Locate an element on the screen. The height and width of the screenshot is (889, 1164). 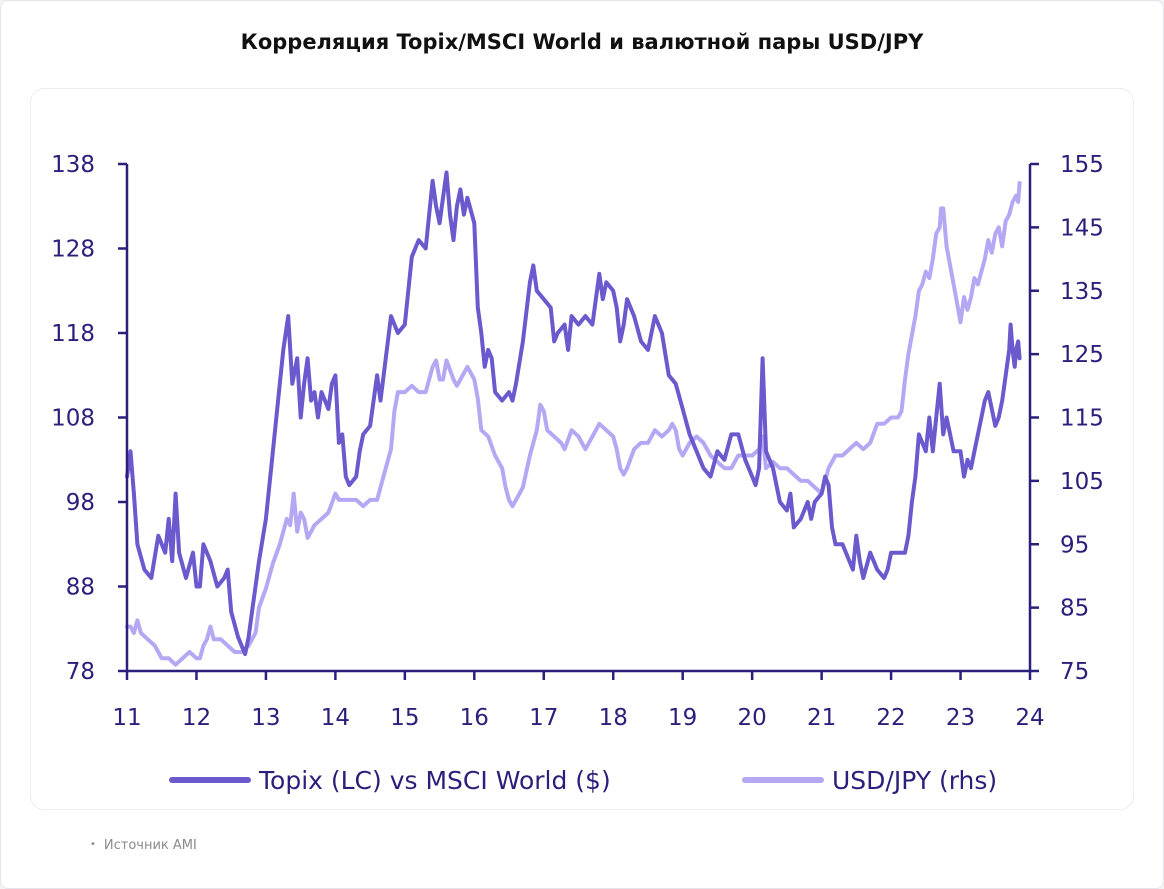
x-tick-label: 19 is located at coordinates (682, 718).